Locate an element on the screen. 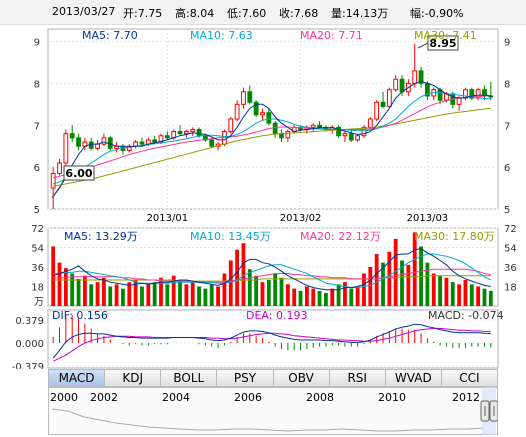 Image resolution: width=526 pixels, height=437 pixels. low-label: 6.00 is located at coordinates (78, 173).